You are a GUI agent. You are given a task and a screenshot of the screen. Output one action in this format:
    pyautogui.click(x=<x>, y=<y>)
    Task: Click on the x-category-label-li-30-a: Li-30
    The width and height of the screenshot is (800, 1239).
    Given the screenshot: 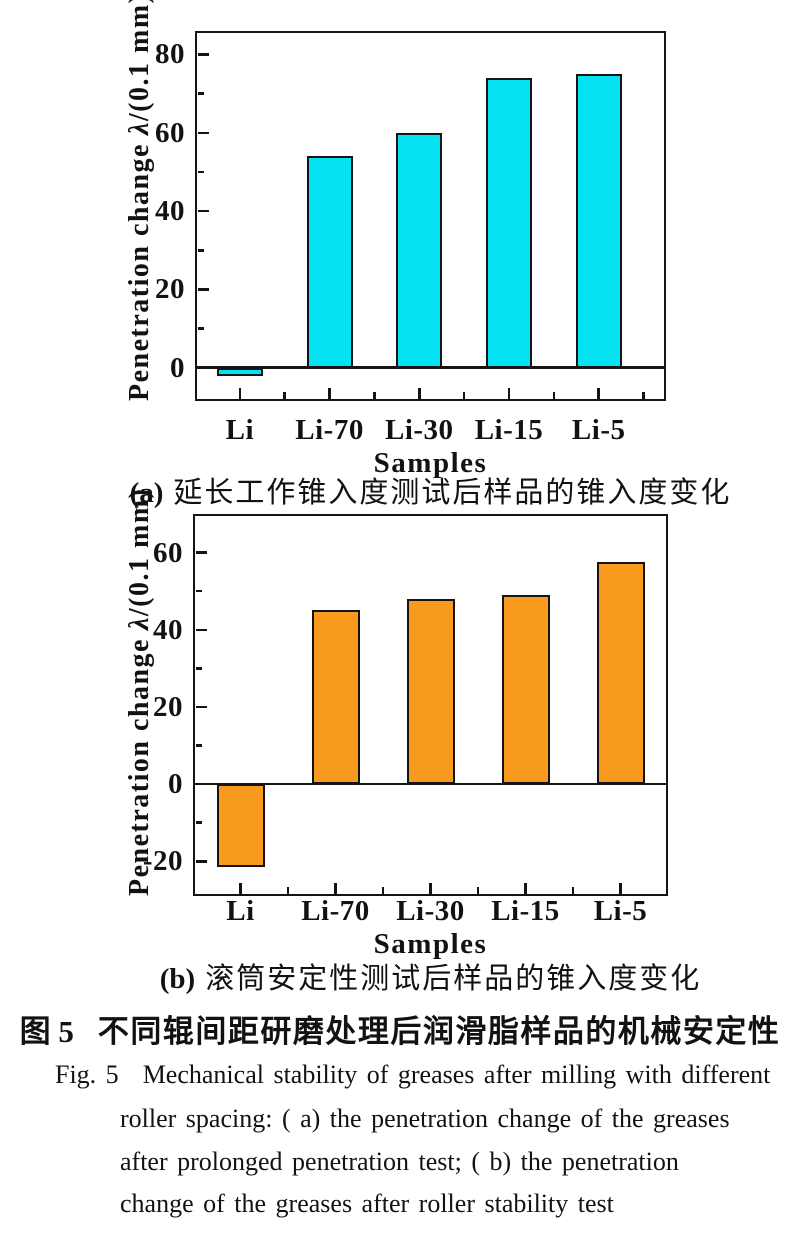 What is the action you would take?
    pyautogui.click(x=419, y=430)
    